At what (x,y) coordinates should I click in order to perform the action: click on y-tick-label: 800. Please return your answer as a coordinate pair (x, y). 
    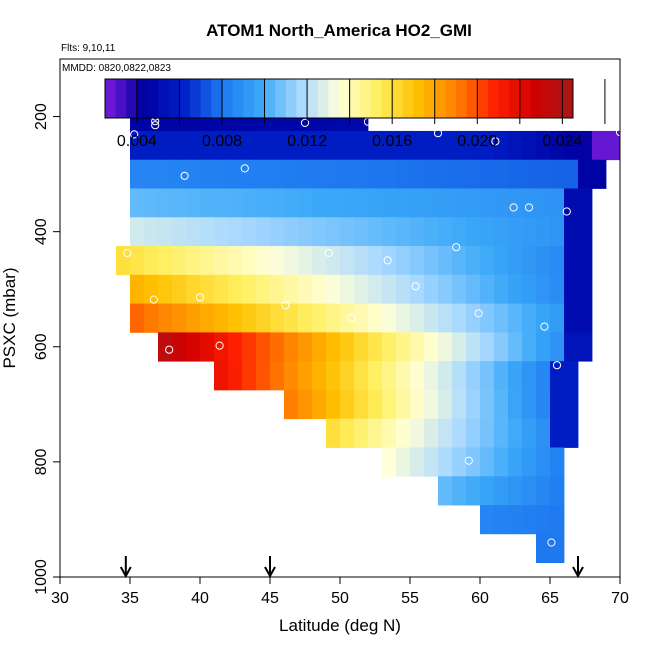
    Looking at the image, I should click on (41, 461).